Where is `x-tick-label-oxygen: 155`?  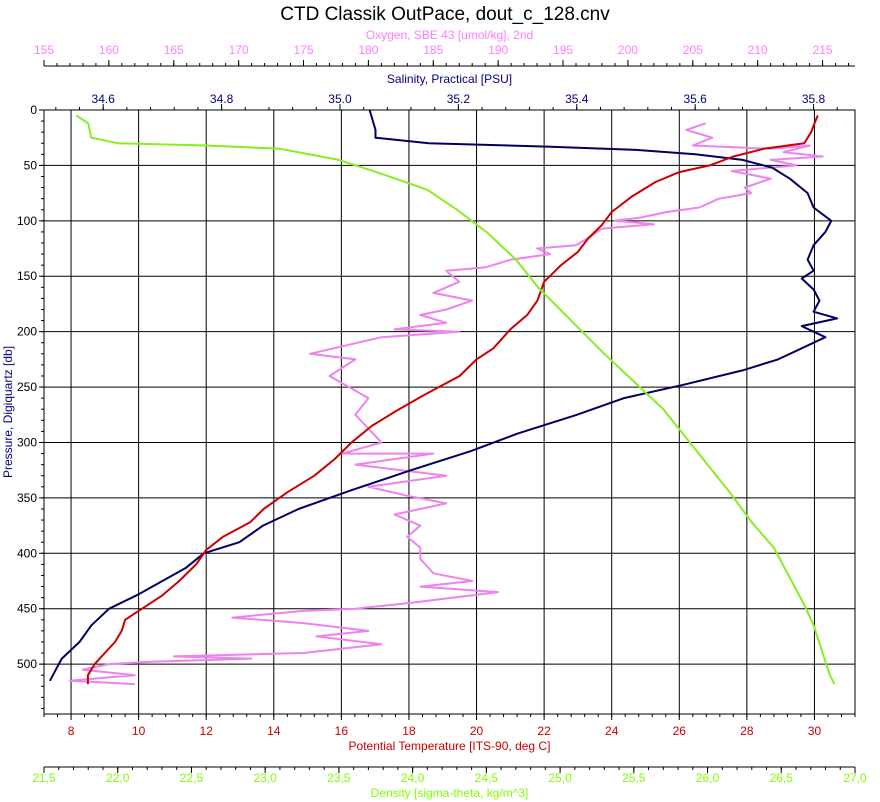 x-tick-label-oxygen: 155 is located at coordinates (44, 50).